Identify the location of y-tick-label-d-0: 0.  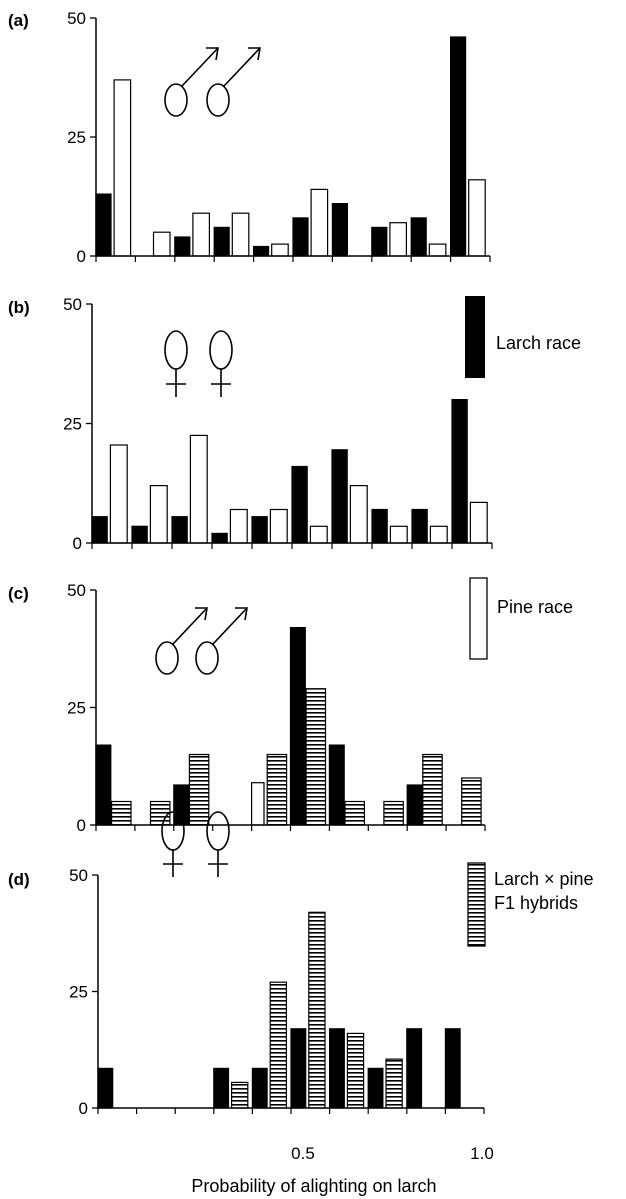
(83, 1108).